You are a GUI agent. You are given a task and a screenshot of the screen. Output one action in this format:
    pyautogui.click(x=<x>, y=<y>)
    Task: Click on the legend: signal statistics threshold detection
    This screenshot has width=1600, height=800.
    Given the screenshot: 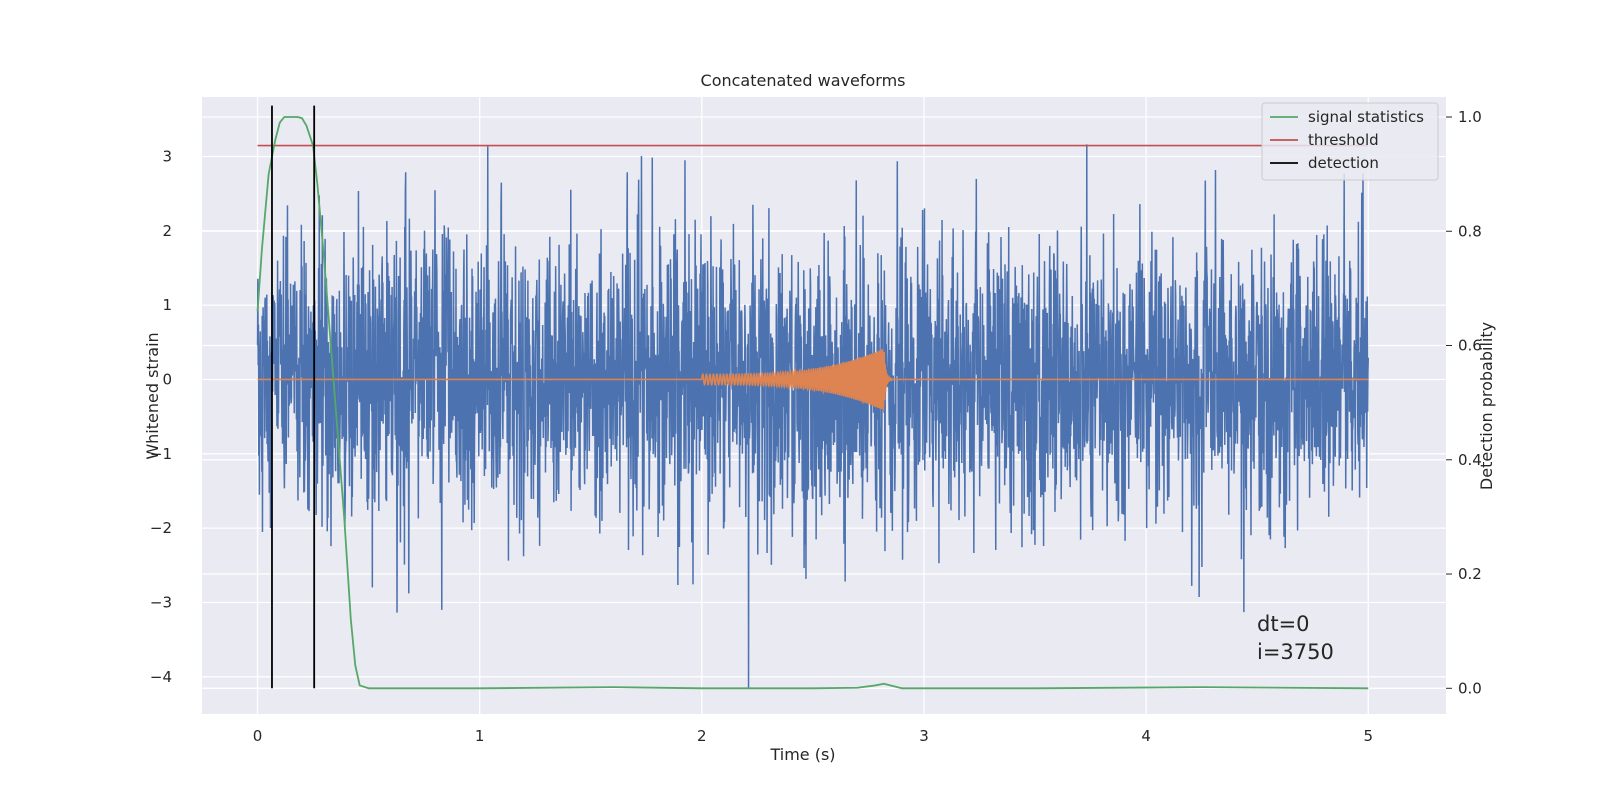 What is the action you would take?
    pyautogui.click(x=1350, y=141)
    